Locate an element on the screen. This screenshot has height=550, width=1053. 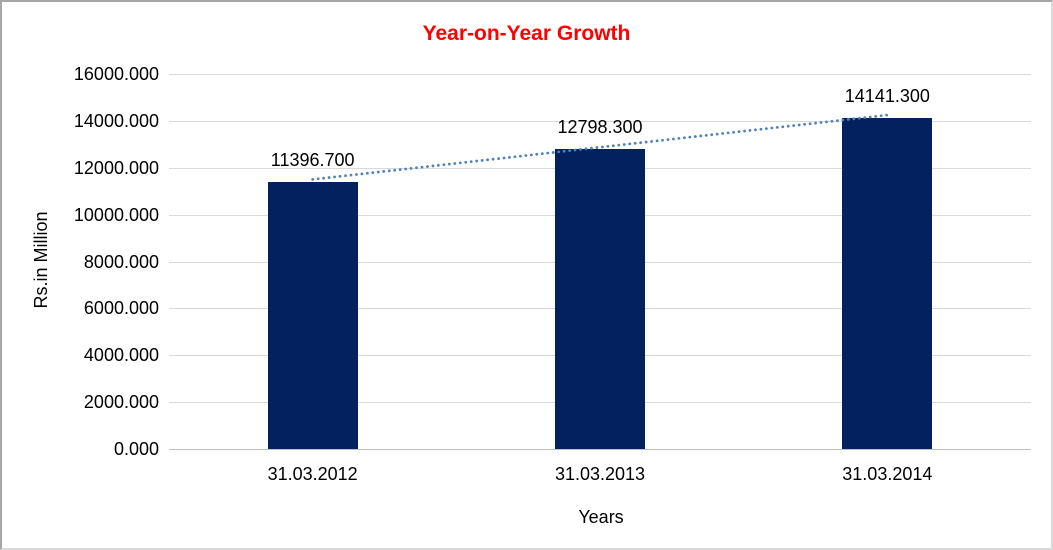
x-axis-line is located at coordinates (600, 449).